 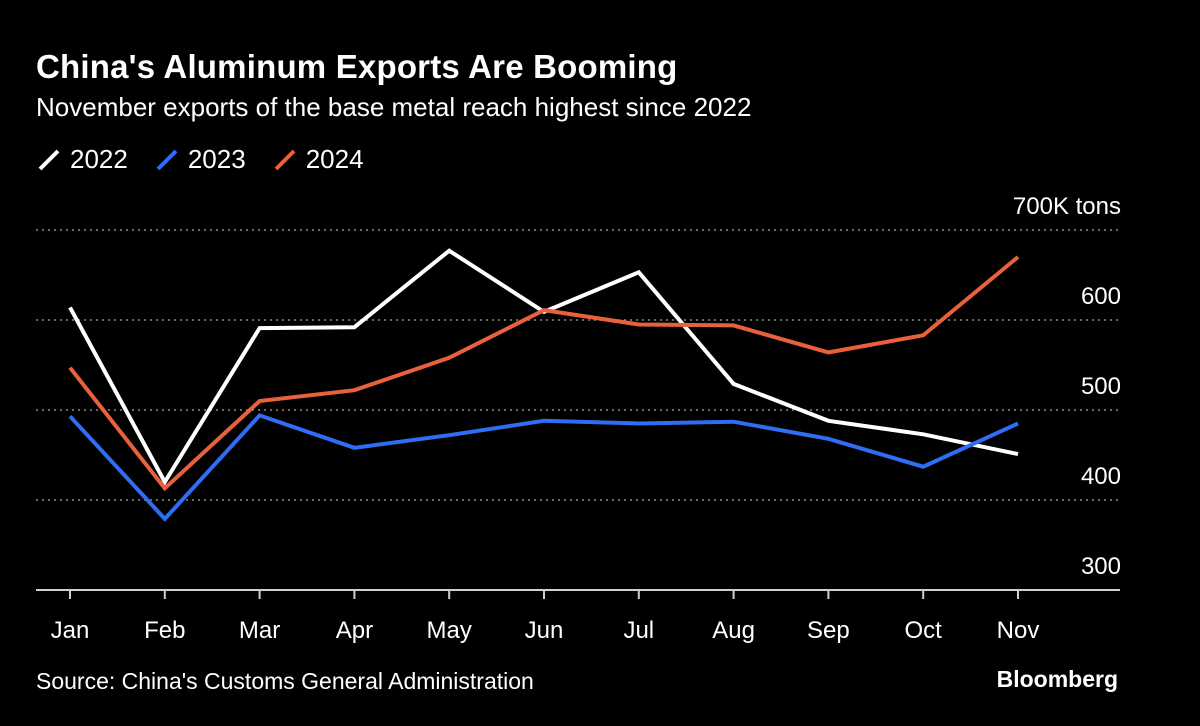 I want to click on chart-title: China's Aluminum Exports Are Booming, so click(x=357, y=66).